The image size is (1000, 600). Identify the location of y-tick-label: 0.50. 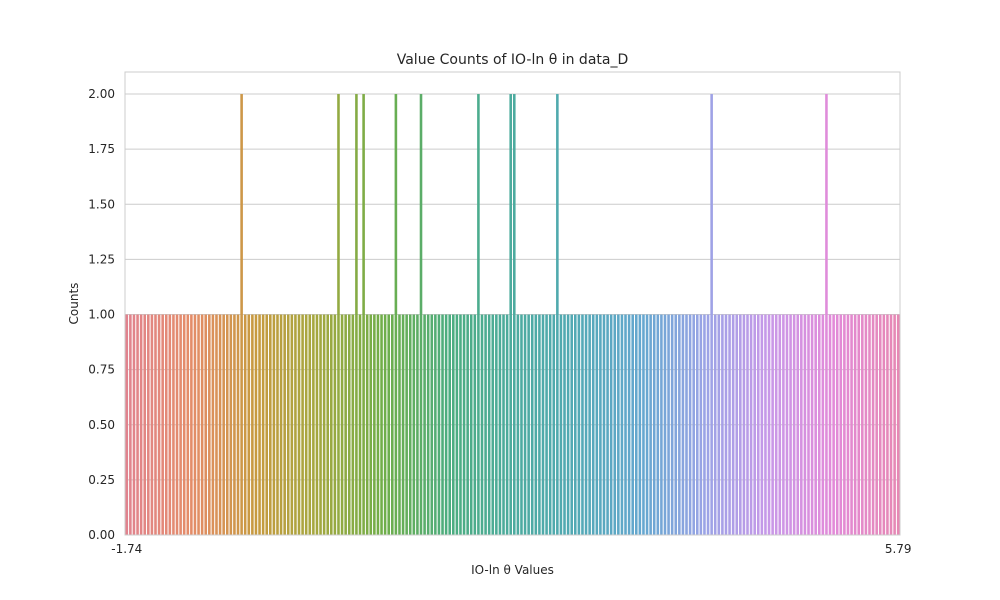
(101, 425).